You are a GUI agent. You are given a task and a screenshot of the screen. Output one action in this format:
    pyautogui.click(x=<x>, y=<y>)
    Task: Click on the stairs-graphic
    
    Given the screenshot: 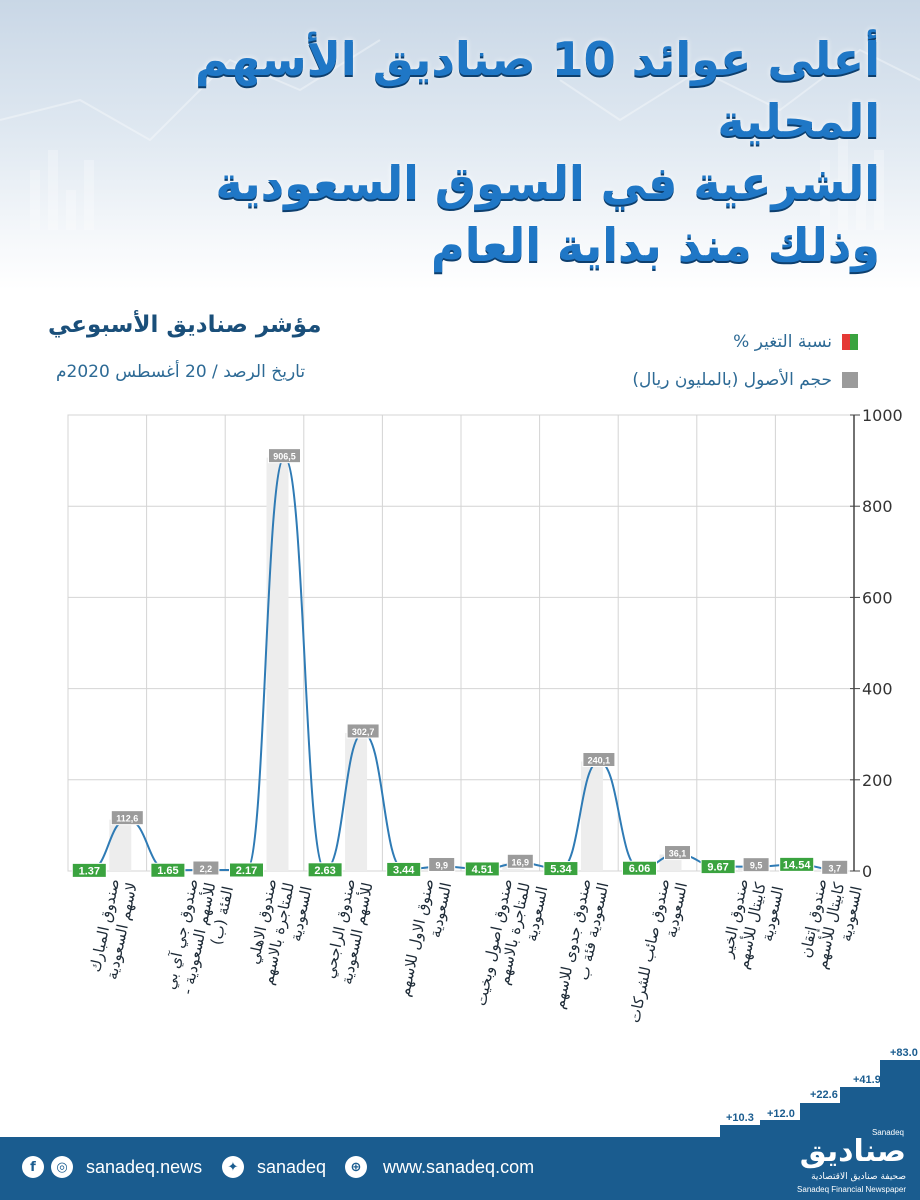 What is the action you would take?
    pyautogui.click(x=820, y=1098)
    